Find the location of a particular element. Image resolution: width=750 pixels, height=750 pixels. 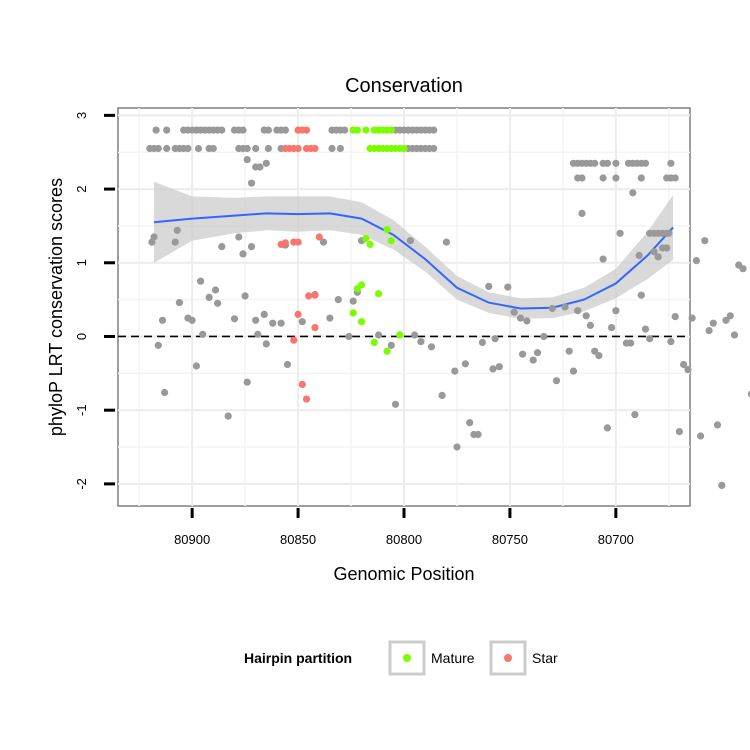

y-axis-label: phyloP LRT conservation scores is located at coordinates (56, 307).